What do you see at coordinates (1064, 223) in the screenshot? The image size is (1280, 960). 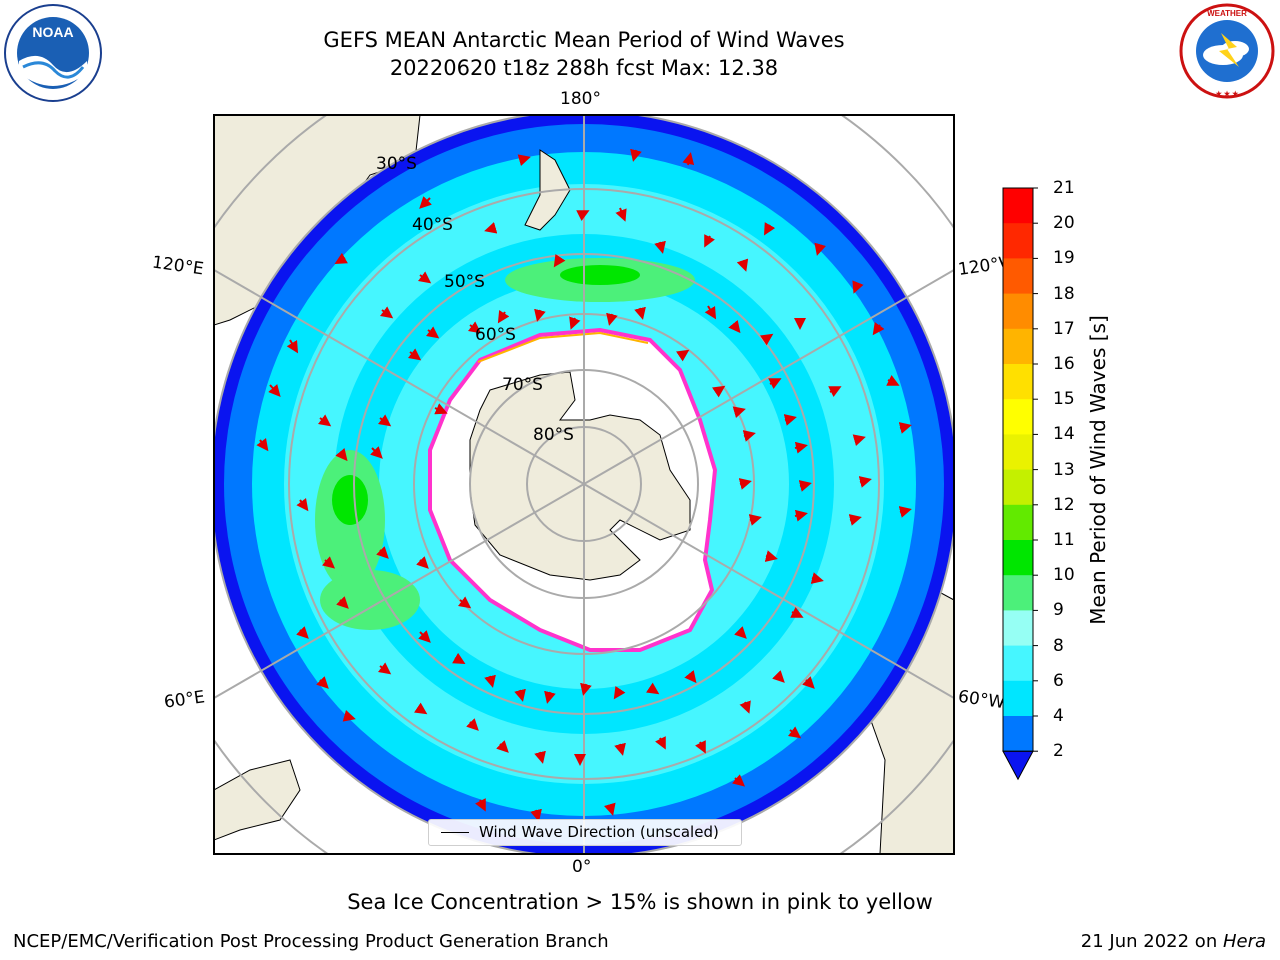 I see `colorbar-tick-label: 20` at bounding box center [1064, 223].